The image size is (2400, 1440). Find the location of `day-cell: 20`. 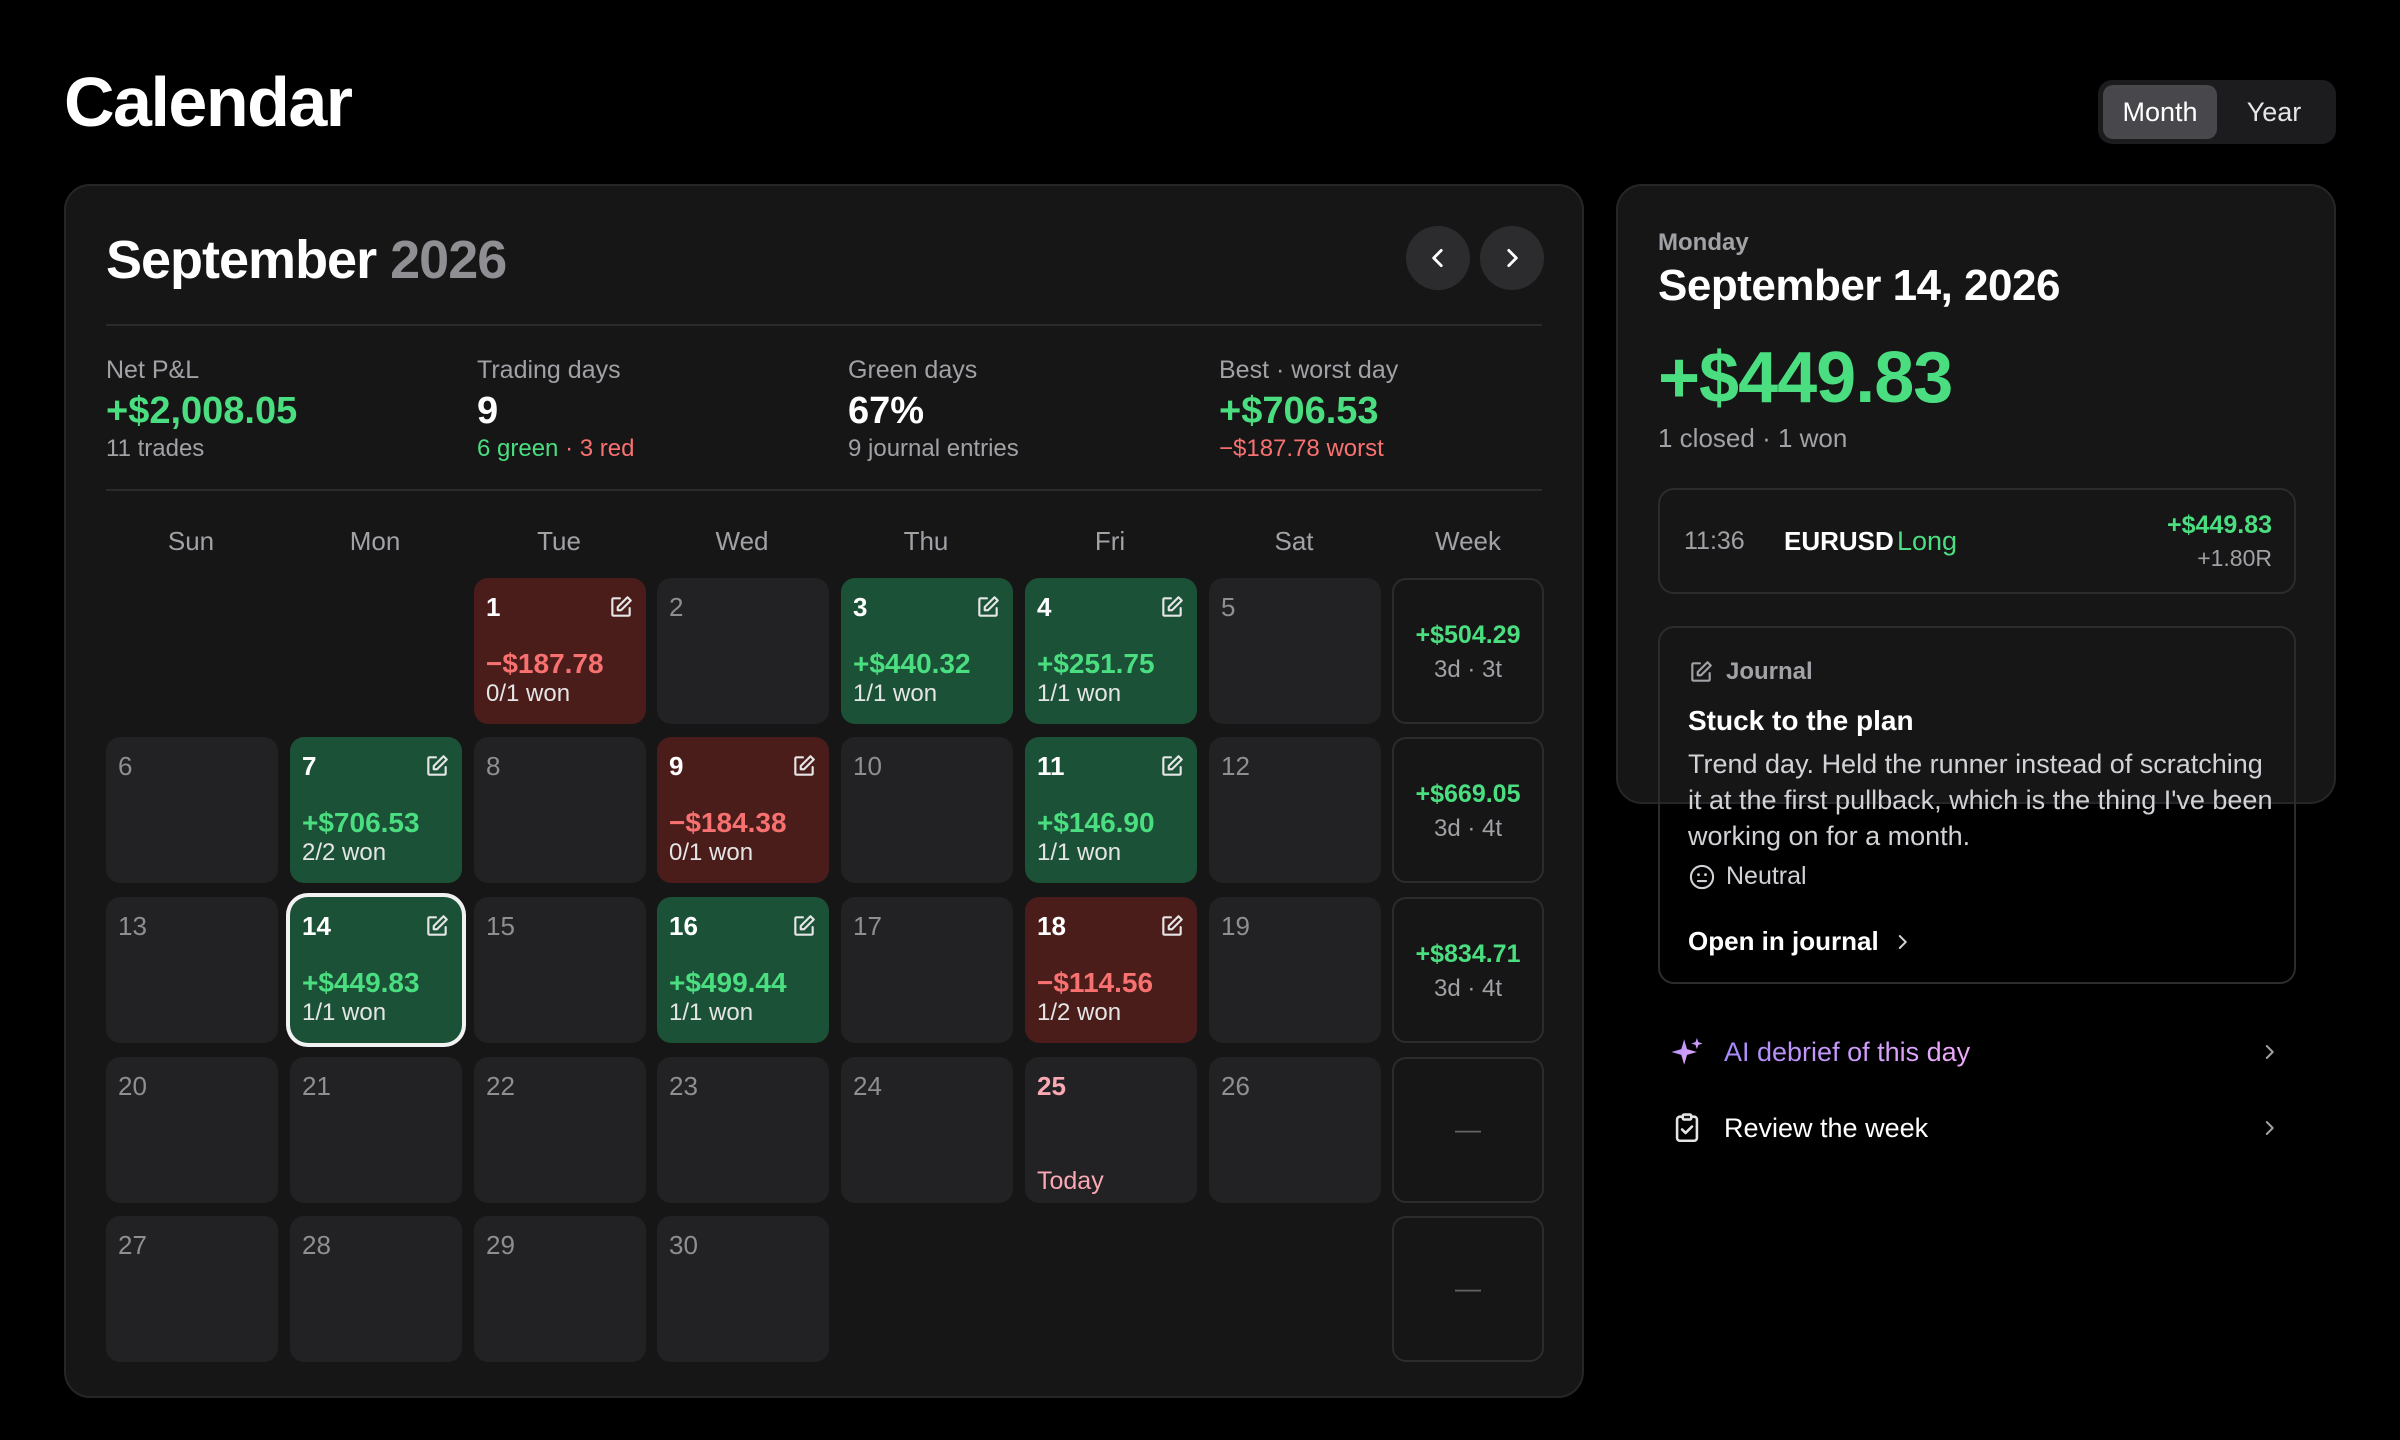

day-cell: 20 is located at coordinates (192, 1130).